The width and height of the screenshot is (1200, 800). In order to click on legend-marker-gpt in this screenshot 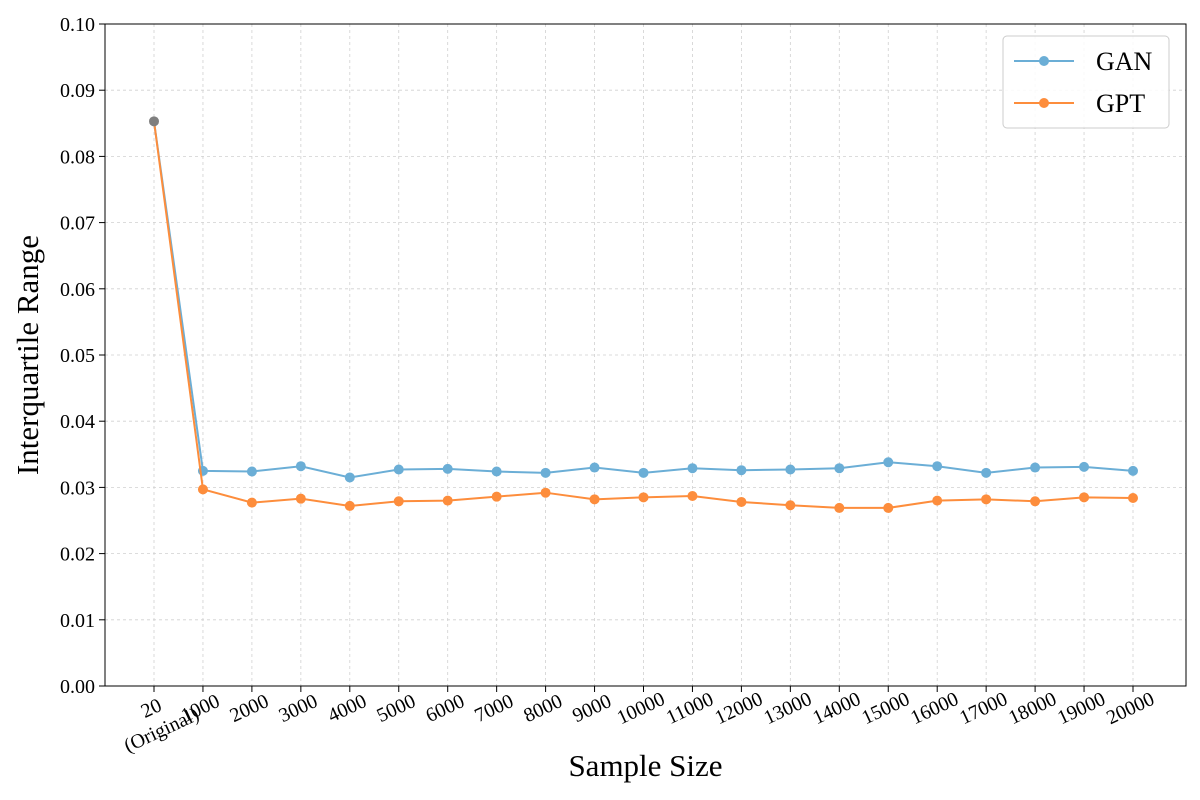, I will do `click(1044, 103)`.